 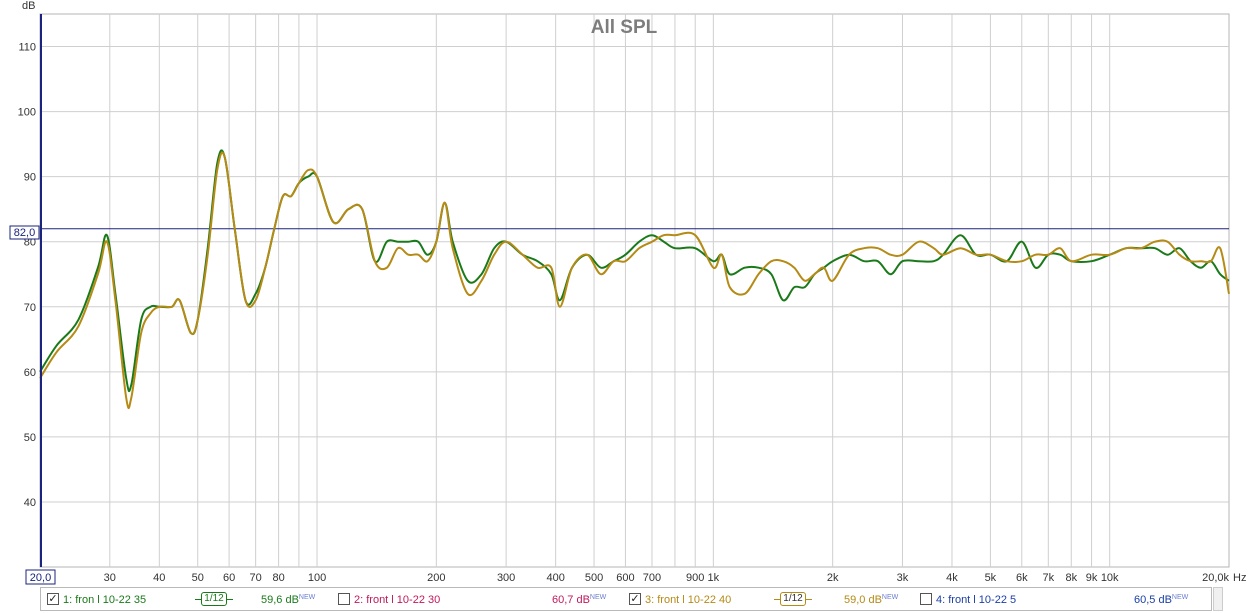 What do you see at coordinates (1048, 578) in the screenshot?
I see `x-tick-label: 7k` at bounding box center [1048, 578].